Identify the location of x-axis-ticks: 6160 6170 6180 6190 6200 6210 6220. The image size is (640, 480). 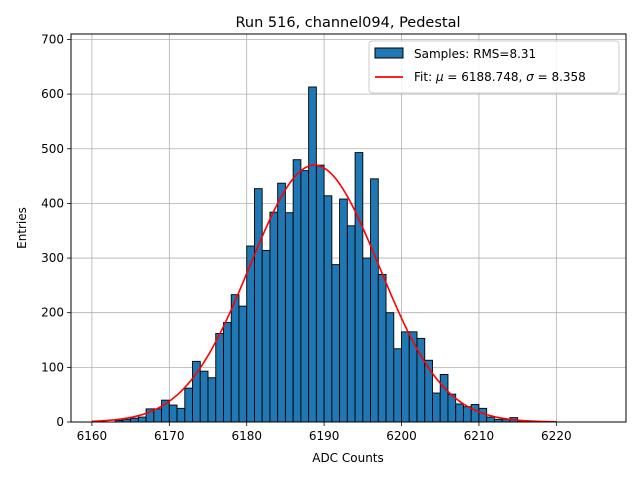
(324, 432).